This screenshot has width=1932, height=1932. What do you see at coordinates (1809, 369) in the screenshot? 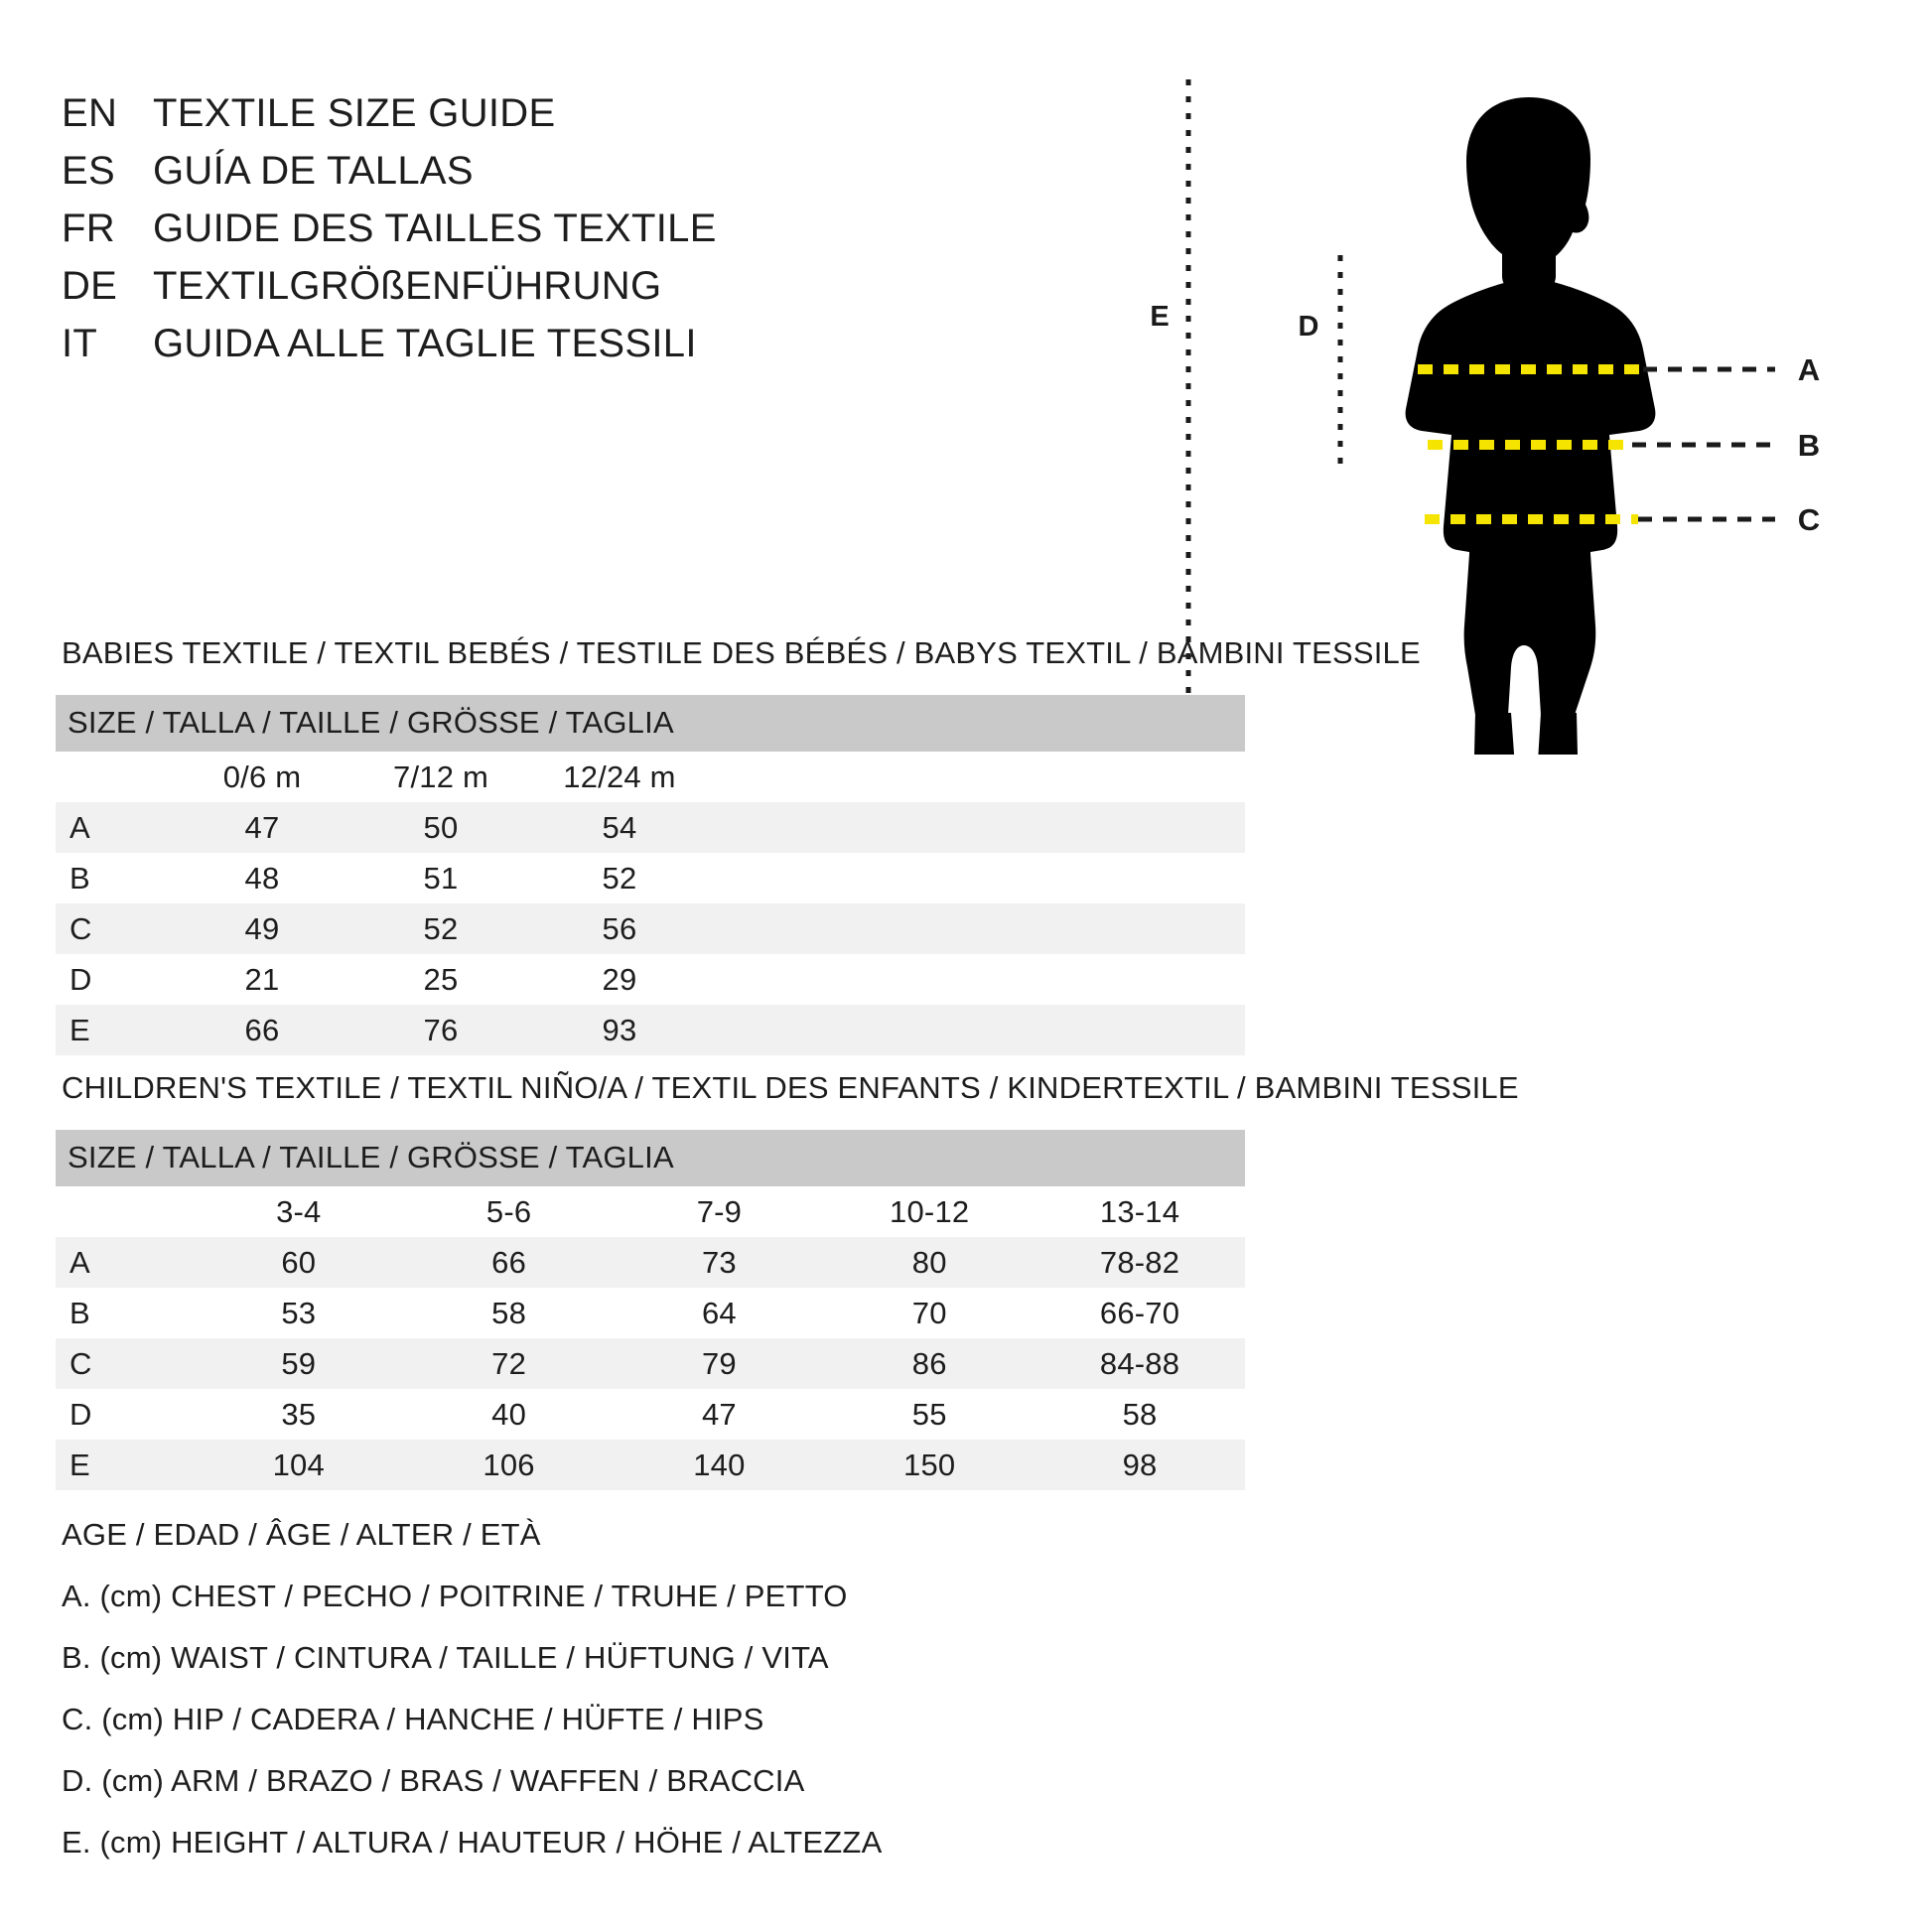
I see `chest-label-a: A` at bounding box center [1809, 369].